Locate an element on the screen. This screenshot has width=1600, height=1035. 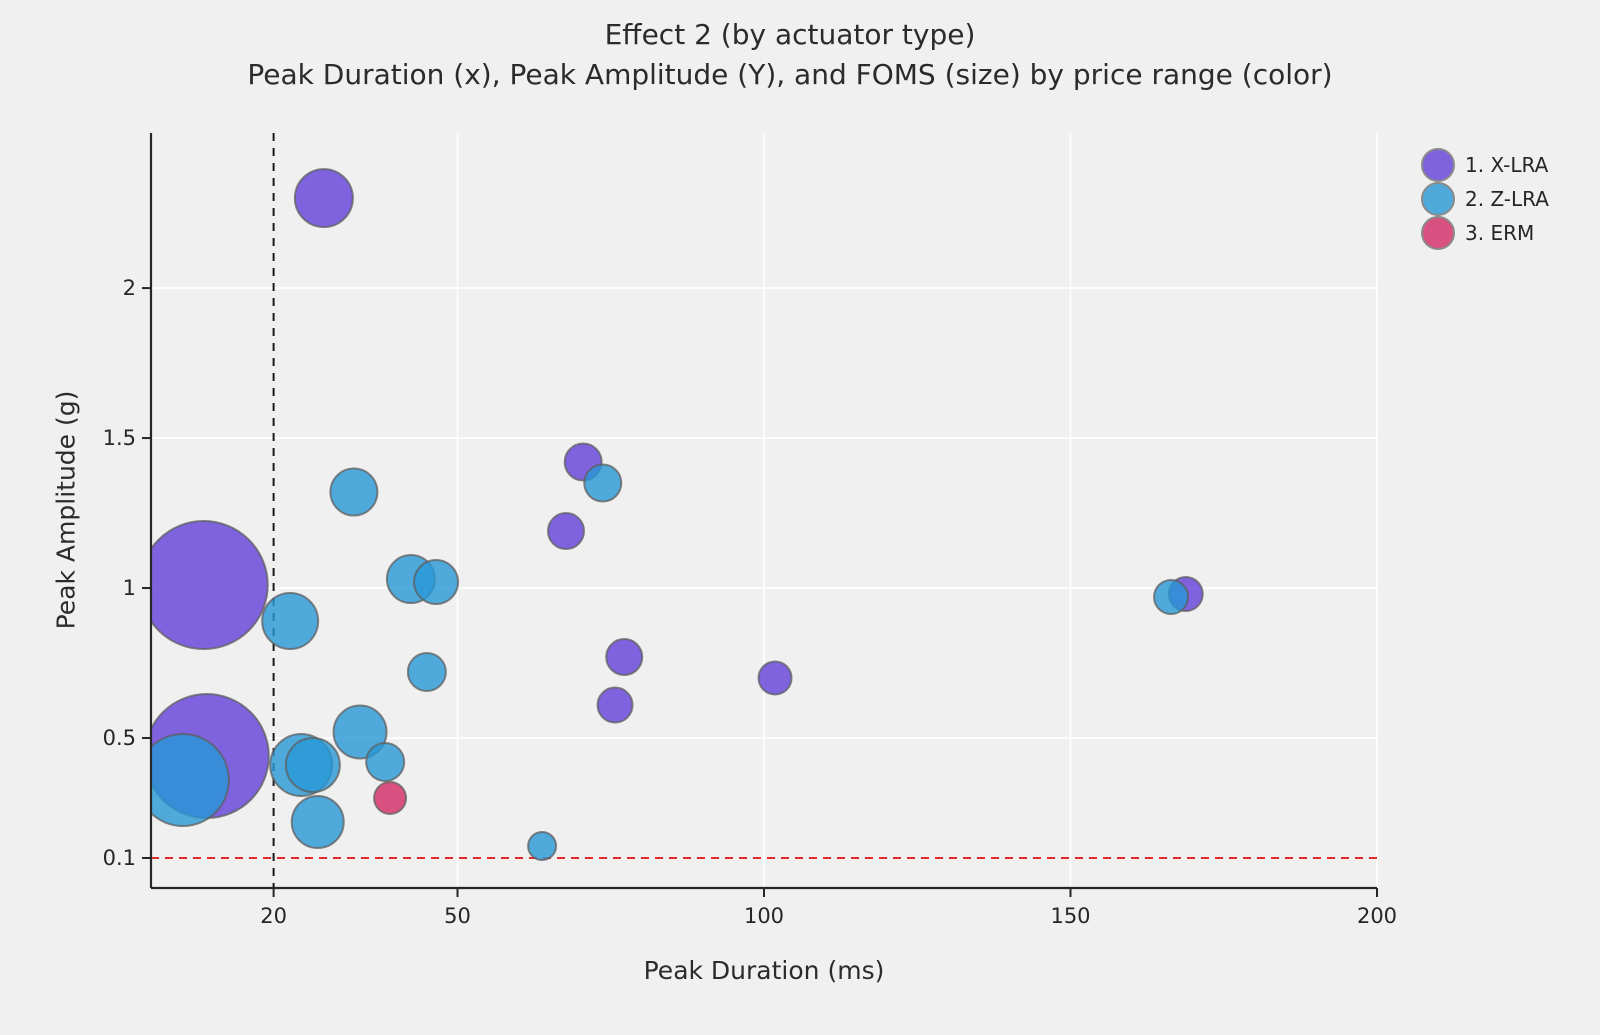
x-tick-label: 200 is located at coordinates (1377, 916).